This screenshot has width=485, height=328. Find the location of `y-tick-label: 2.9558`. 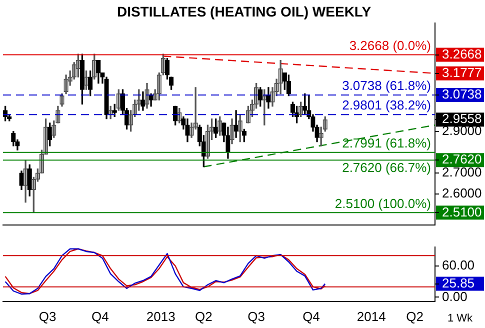

y-tick-label: 2.9558 is located at coordinates (462, 118).